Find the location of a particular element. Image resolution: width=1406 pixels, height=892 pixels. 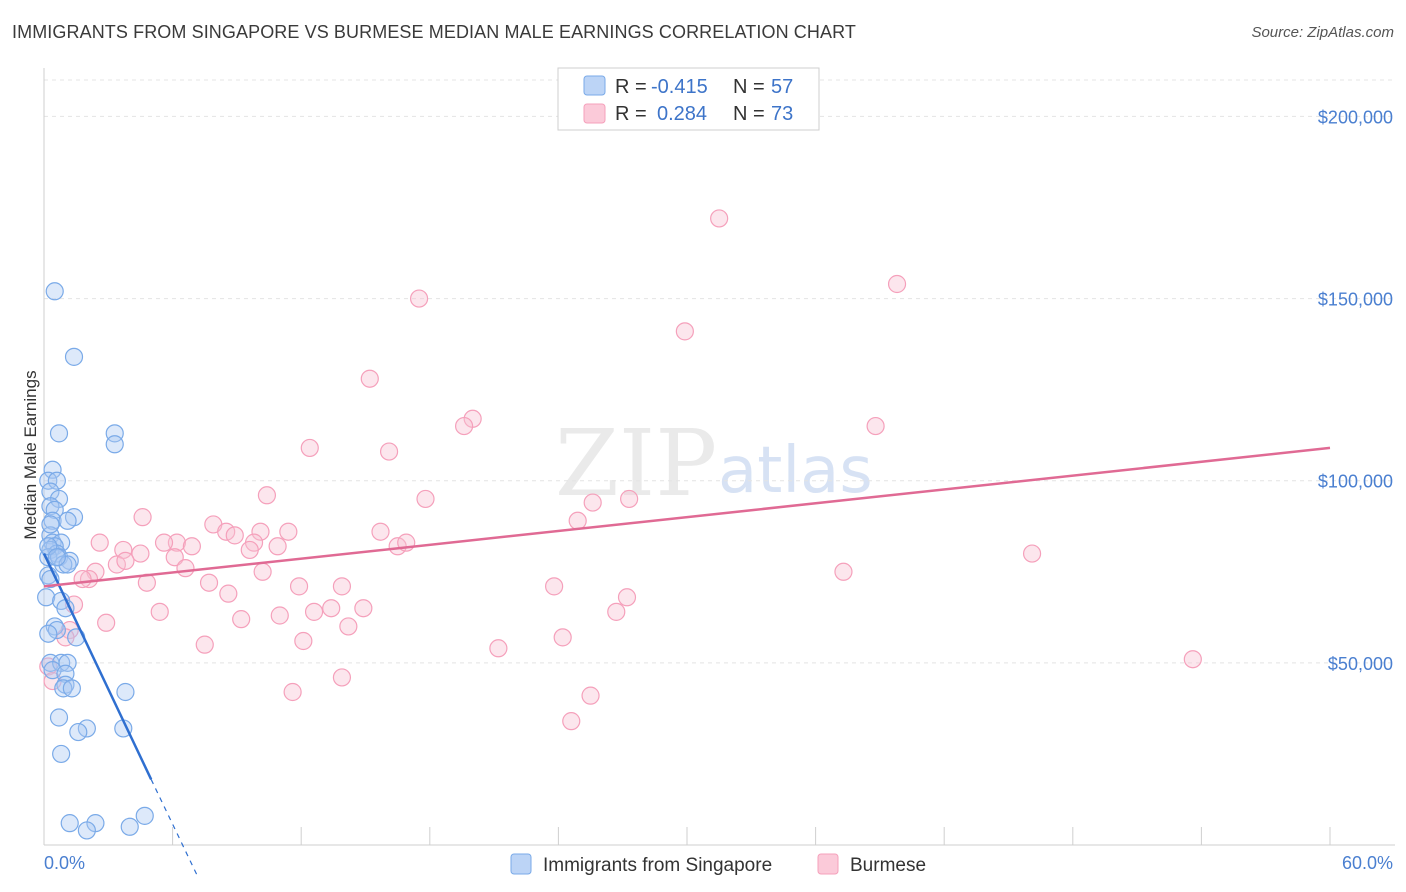

chart-source: Source: ZipAtlas.com is located at coordinates (1322, 32).